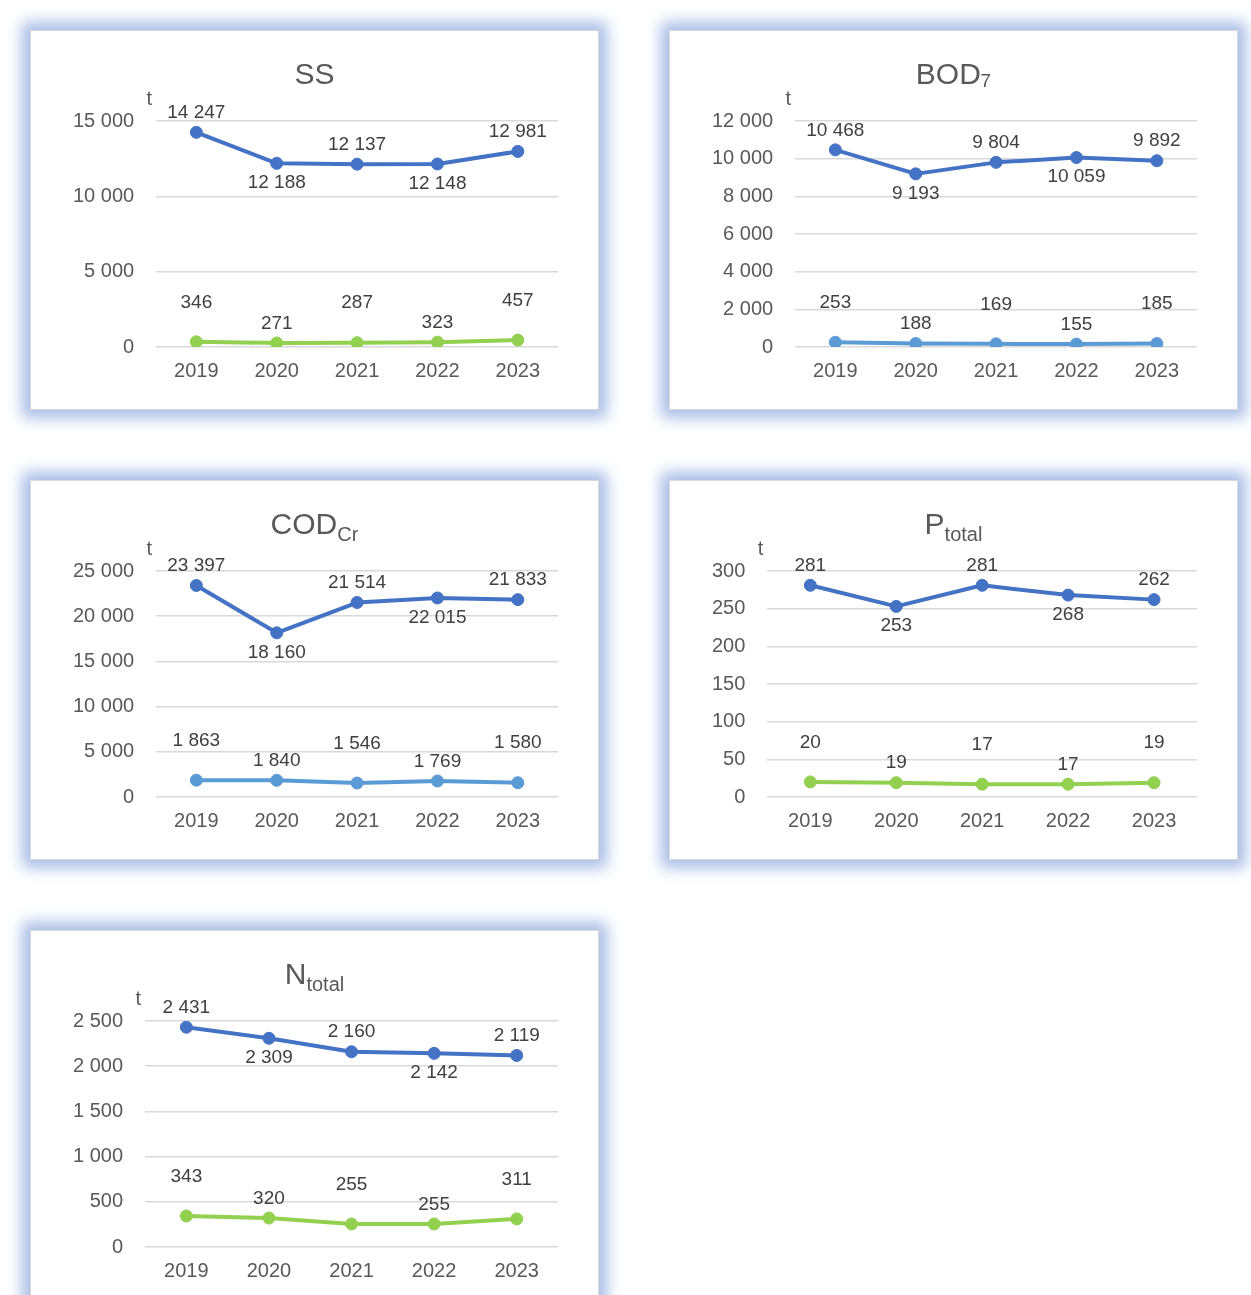  I want to click on y-tick-label: 2 500, so click(98, 1019).